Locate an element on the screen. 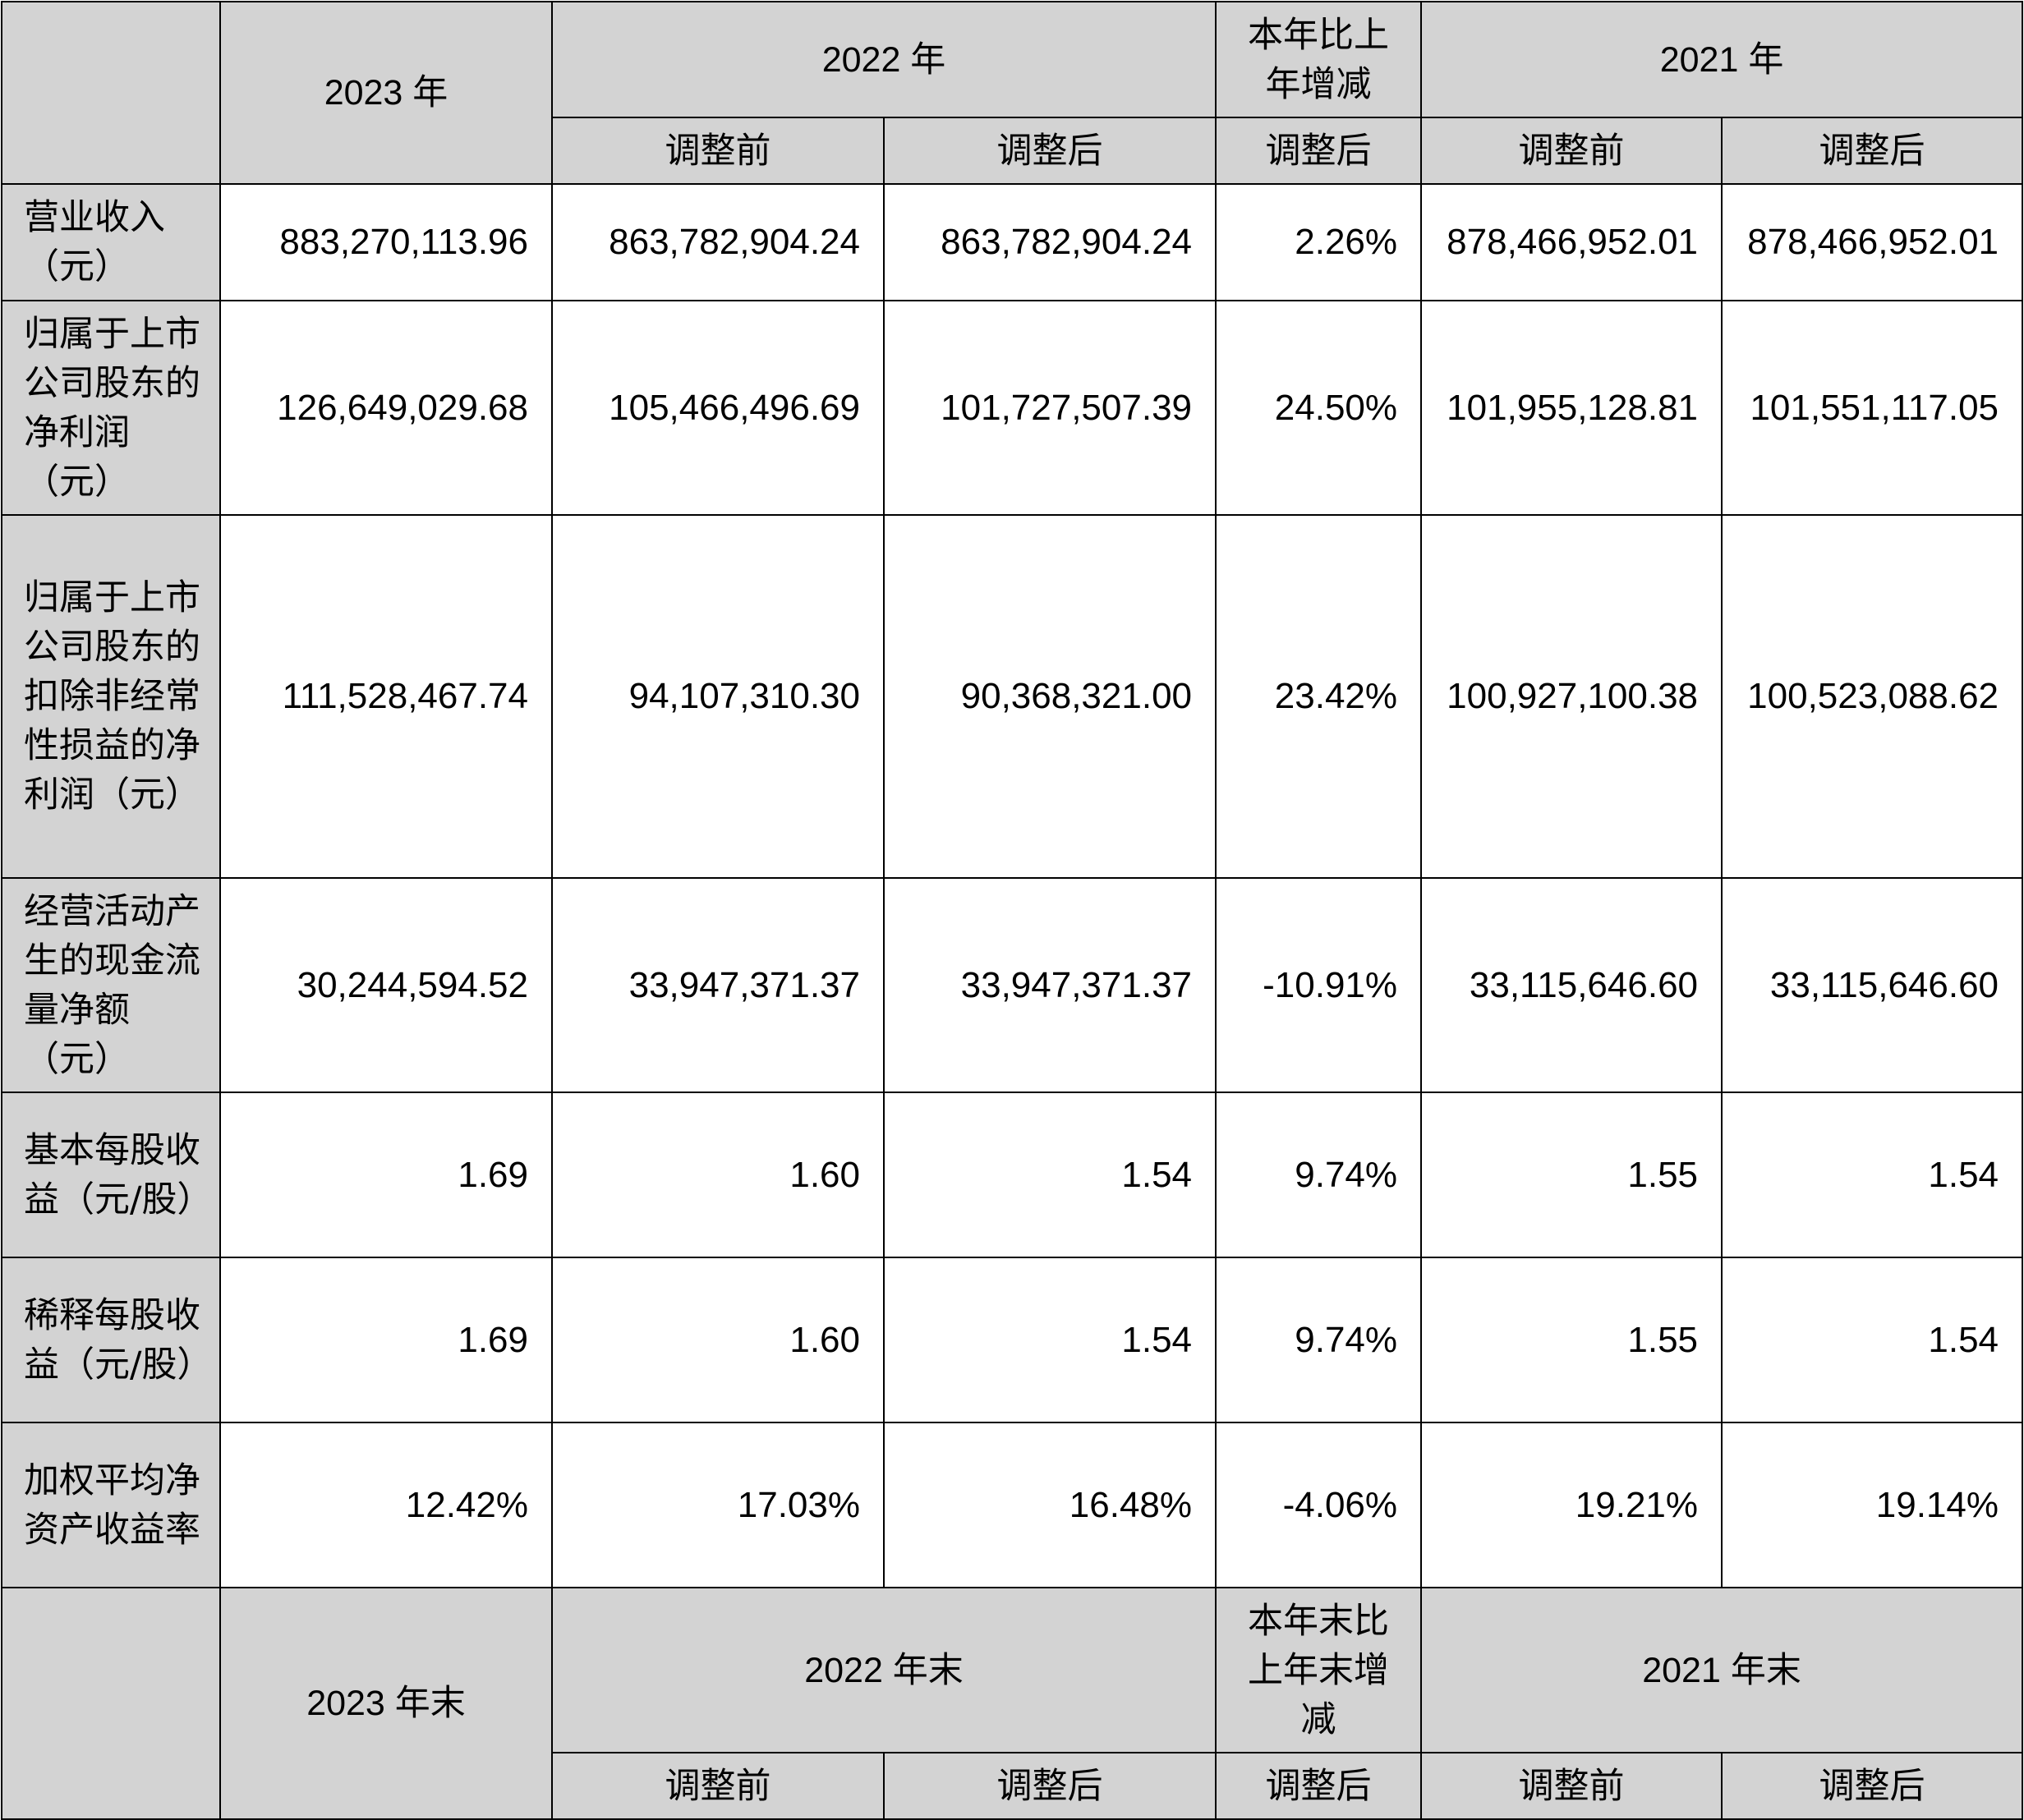 This screenshot has height=1820, width=2024. header-2022: 2022 年 is located at coordinates (884, 59).